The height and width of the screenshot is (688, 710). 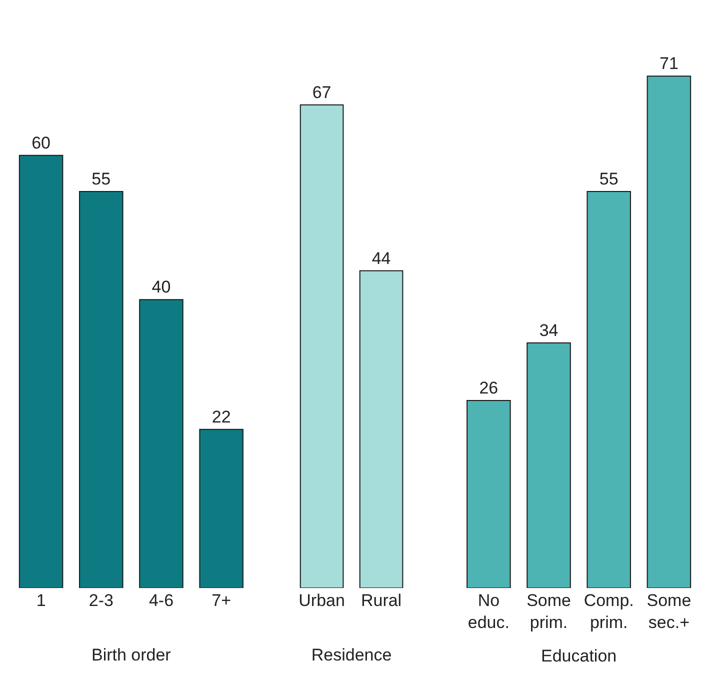 I want to click on data-label: 71, so click(x=668, y=64).